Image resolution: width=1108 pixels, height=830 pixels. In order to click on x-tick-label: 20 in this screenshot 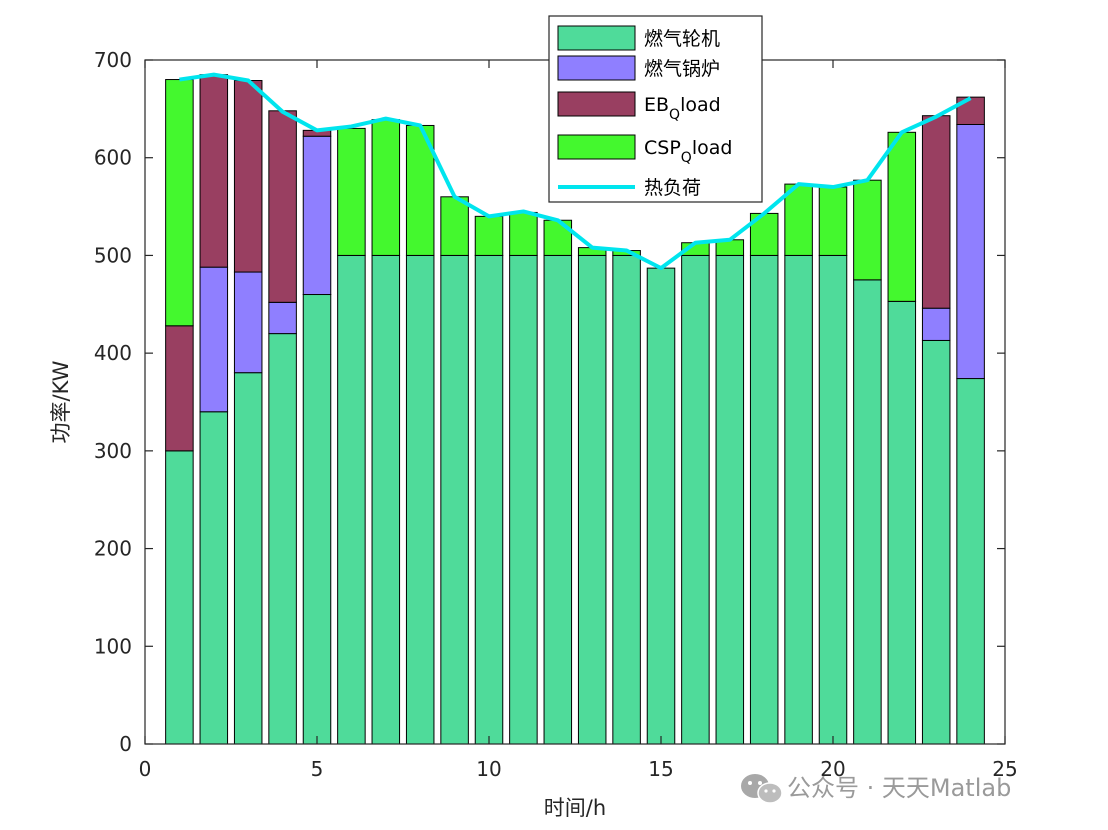, I will do `click(832, 769)`.